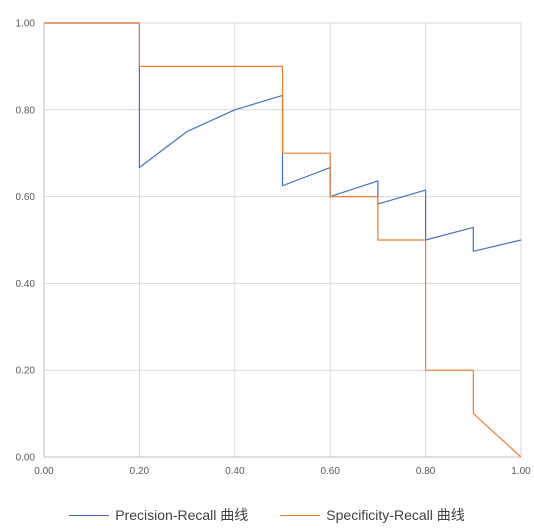 This screenshot has width=534, height=532. What do you see at coordinates (235, 471) in the screenshot?
I see `x-tick-label: 0.40` at bounding box center [235, 471].